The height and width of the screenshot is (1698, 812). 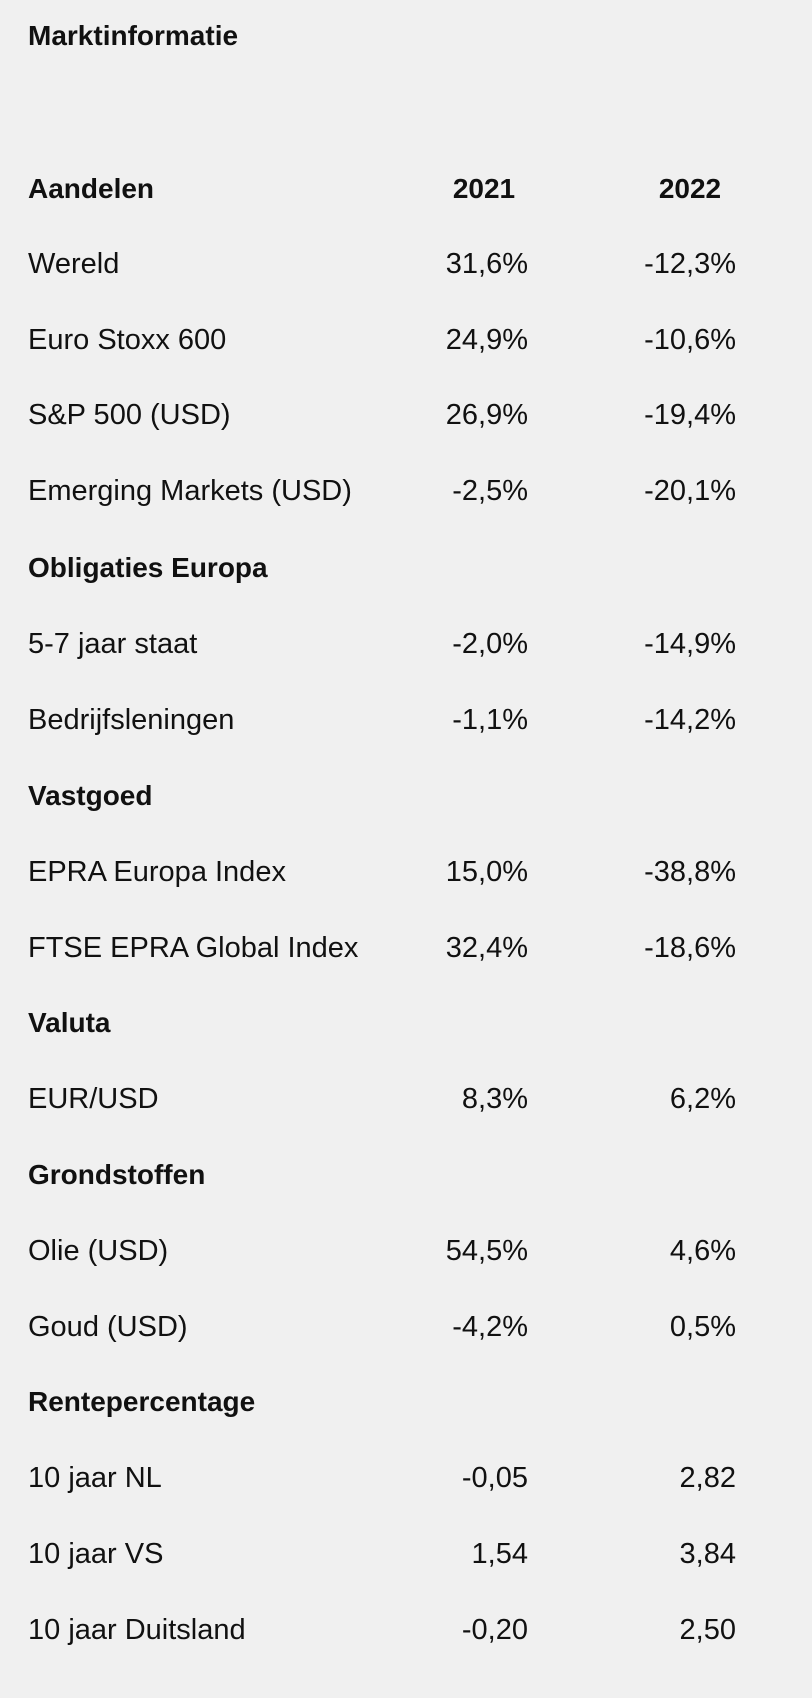 I want to click on section-heading-vastgoed: Vastgoed, so click(x=406, y=796).